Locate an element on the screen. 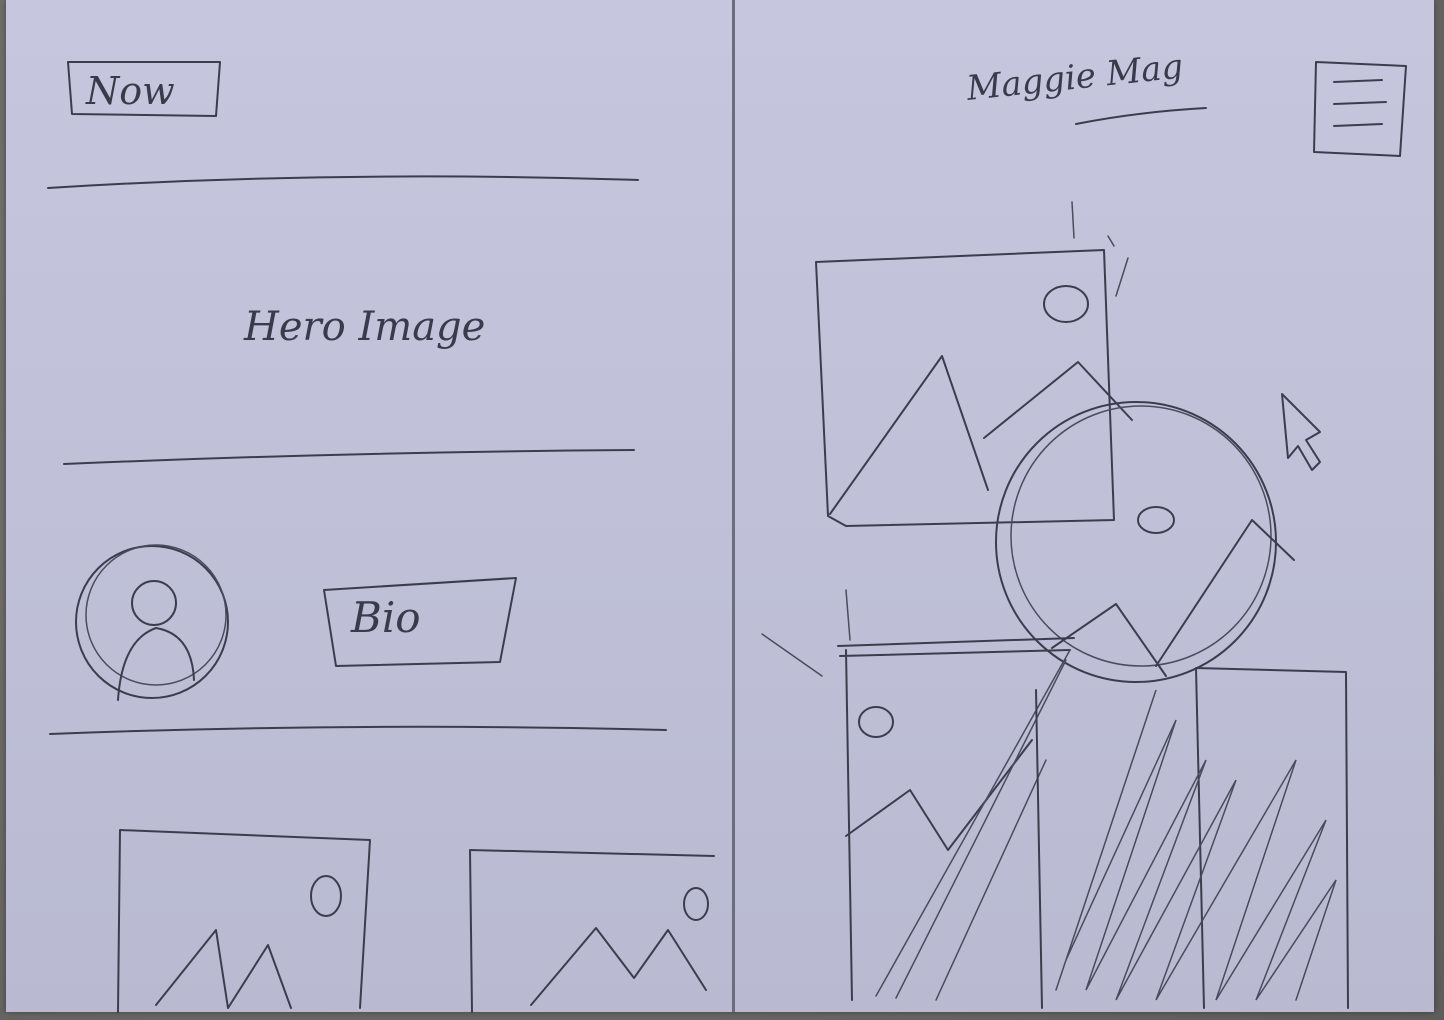  bio-button: Bio is located at coordinates (420, 622).